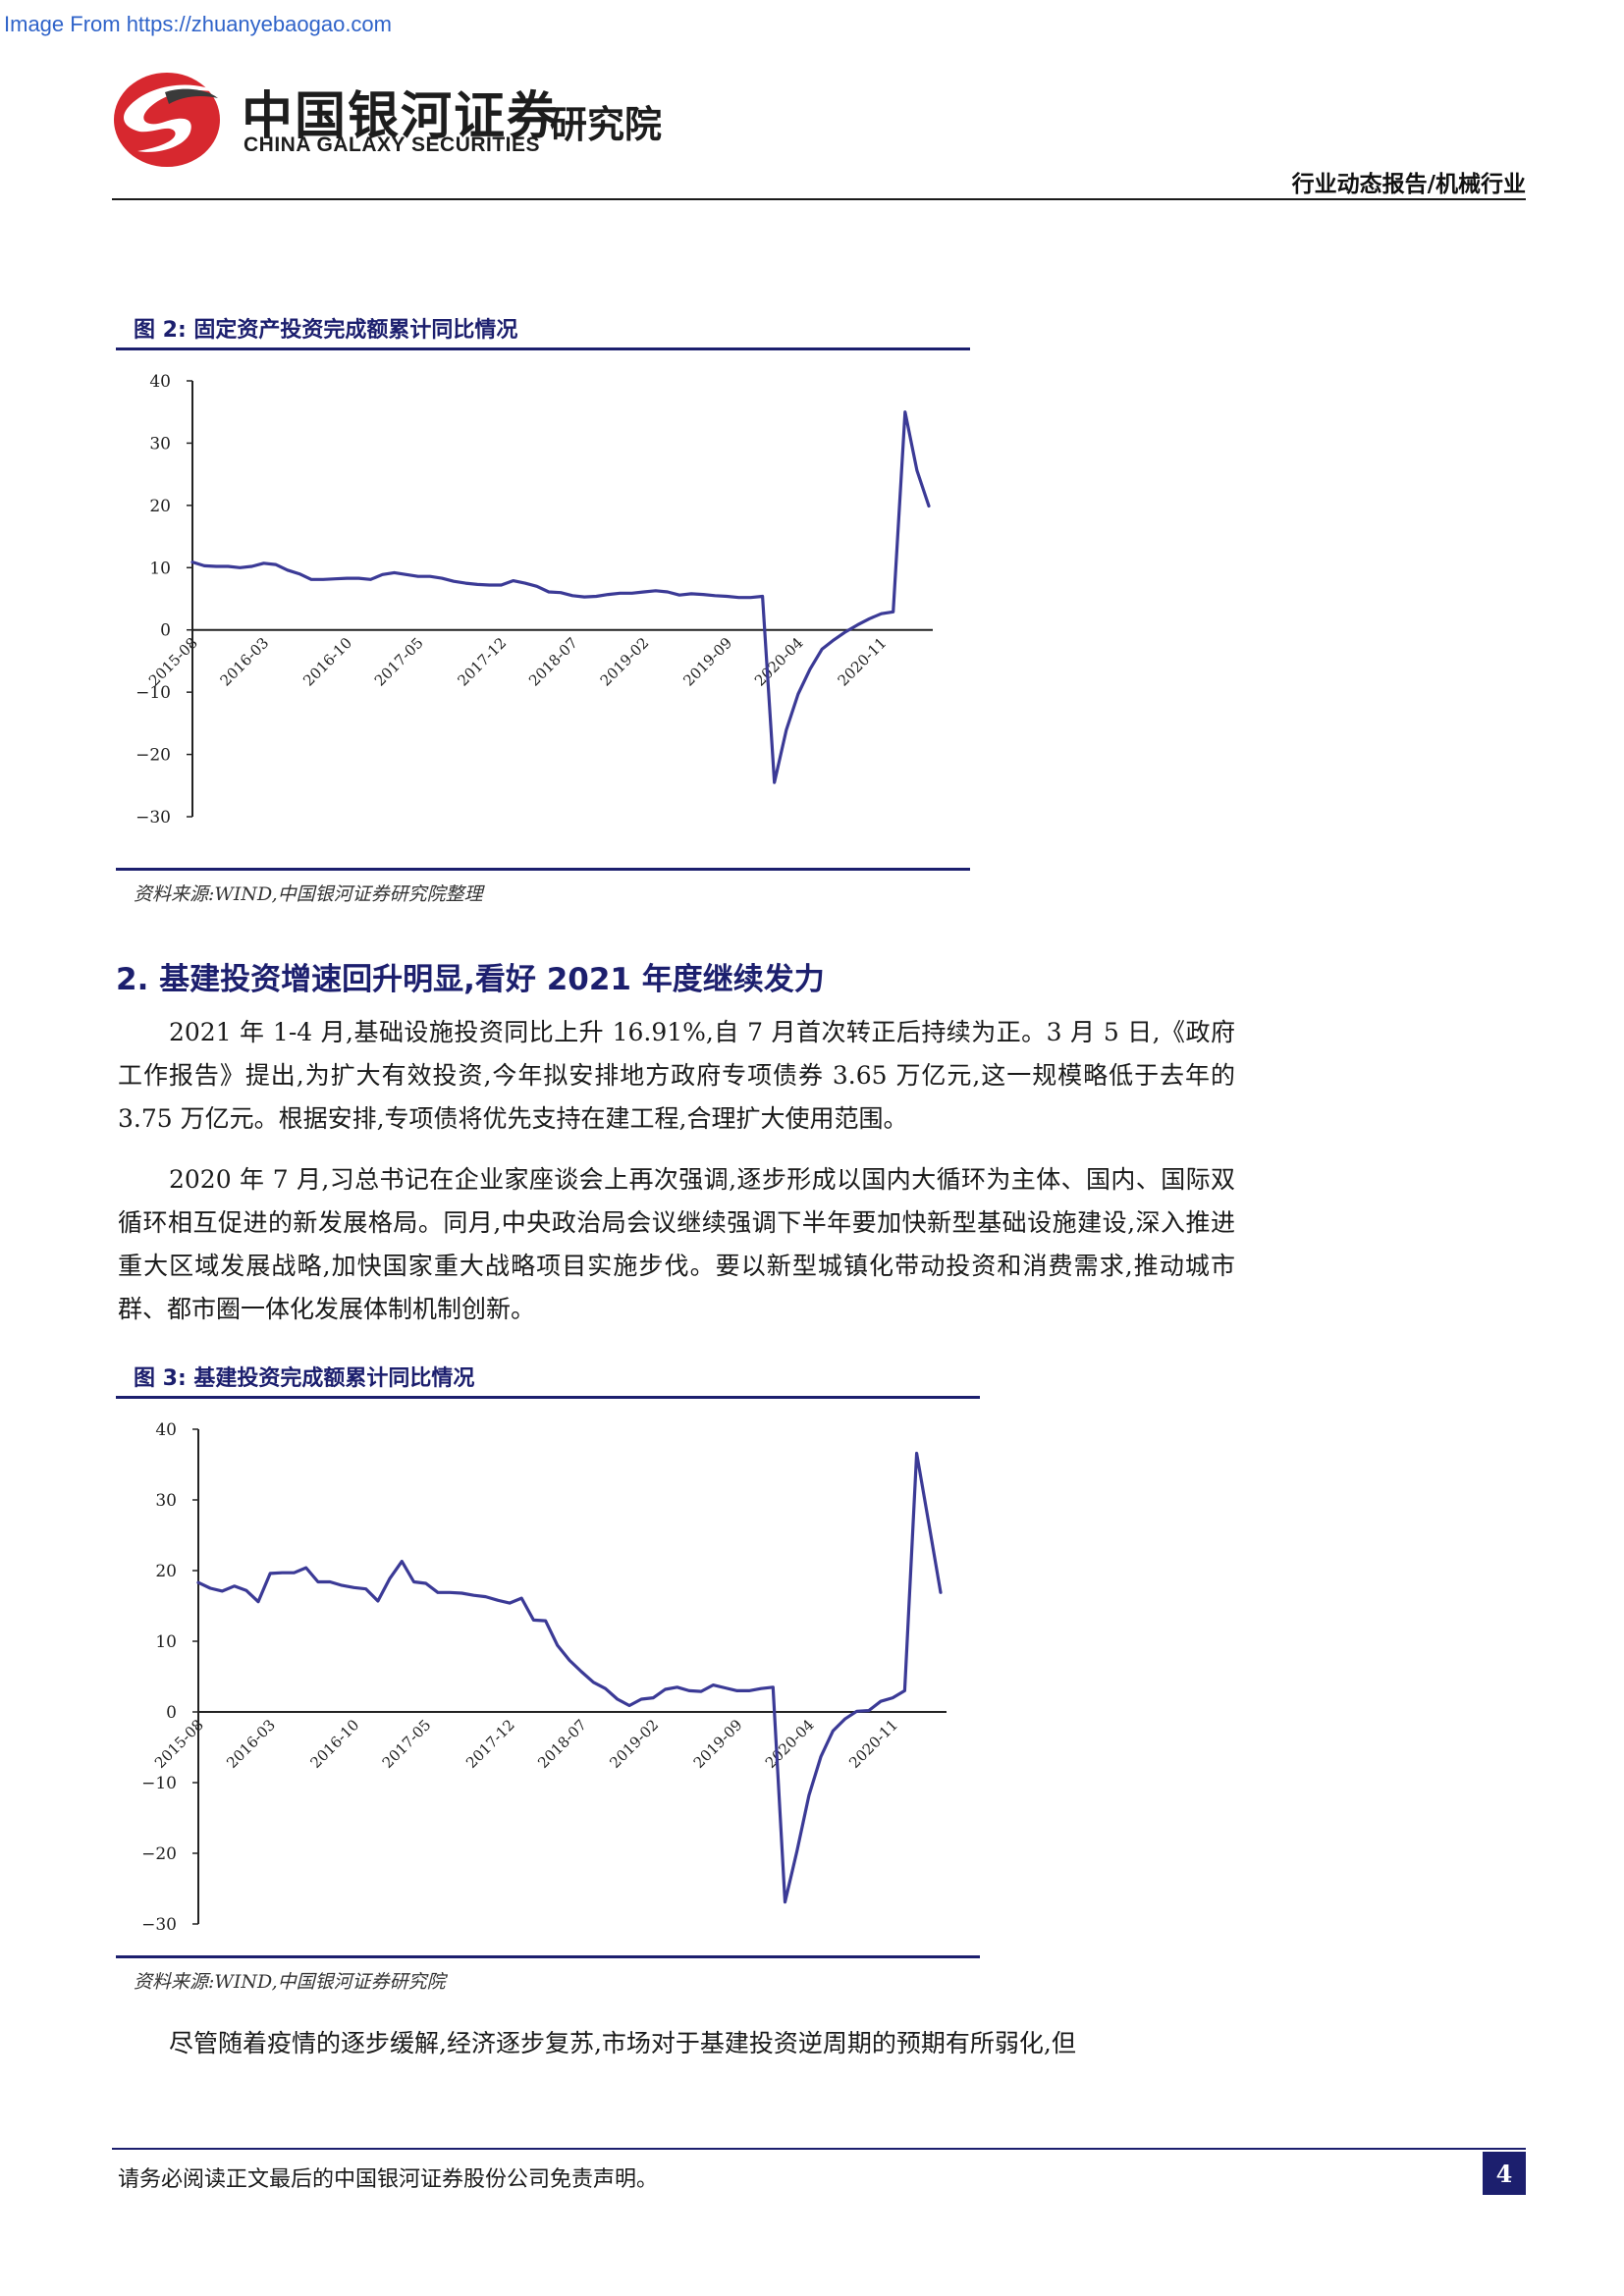  What do you see at coordinates (171, 1713) in the screenshot?
I see `figure3-y-tick-label: 0` at bounding box center [171, 1713].